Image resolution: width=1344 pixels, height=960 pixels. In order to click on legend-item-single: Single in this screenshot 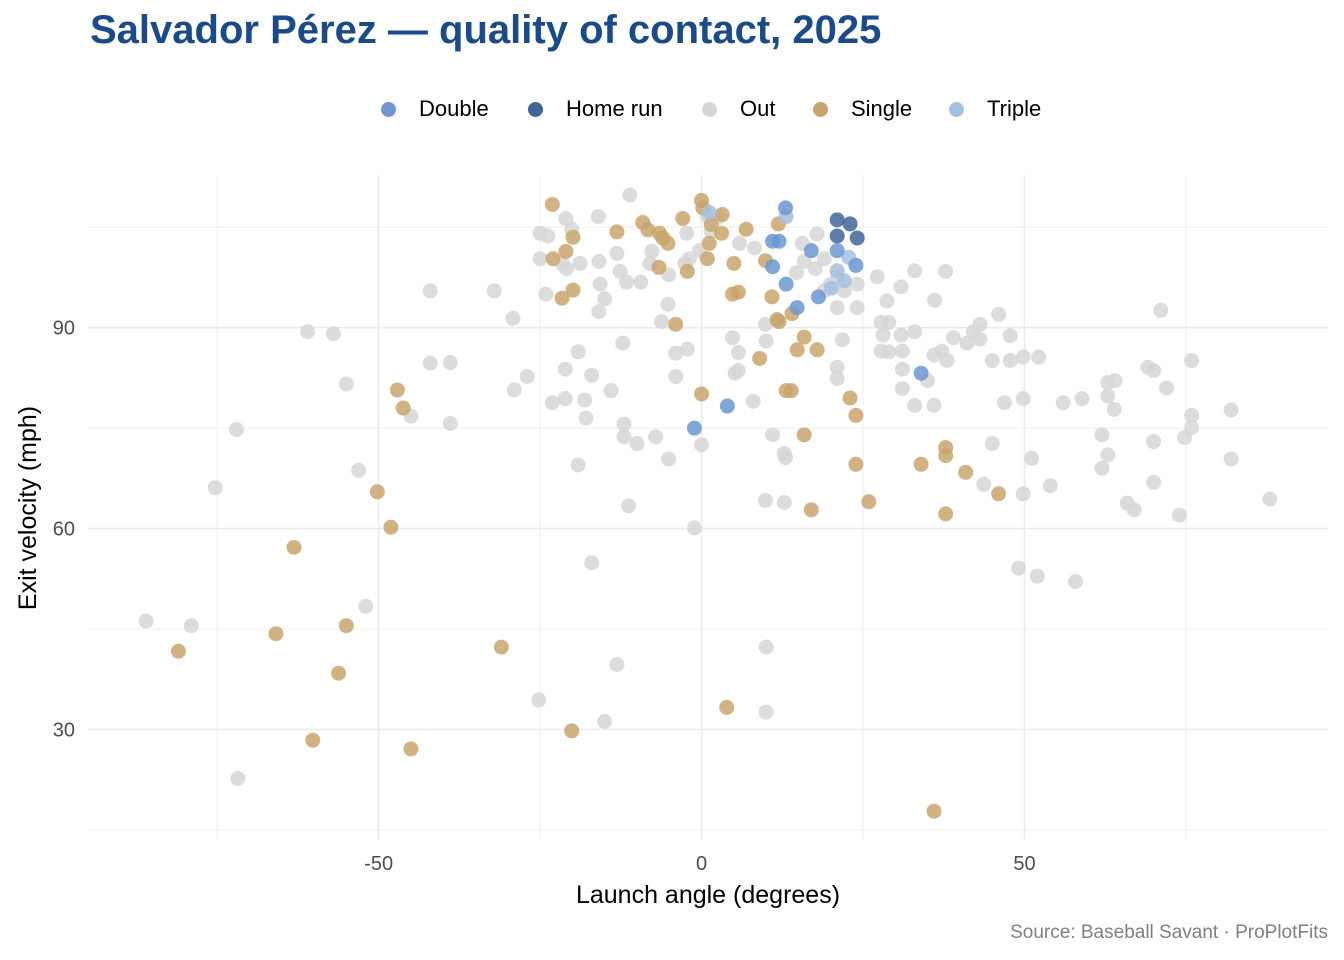, I will do `click(862, 109)`.